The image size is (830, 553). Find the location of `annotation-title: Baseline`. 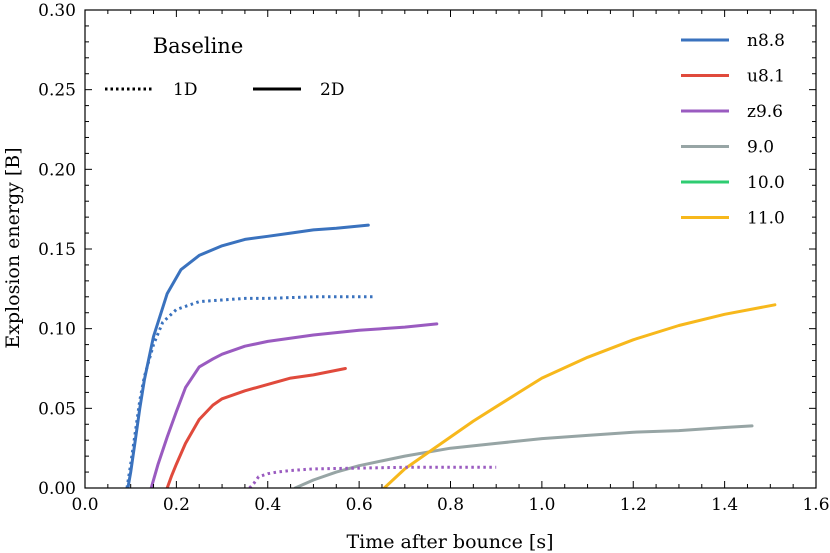

annotation-title: Baseline is located at coordinates (198, 46).